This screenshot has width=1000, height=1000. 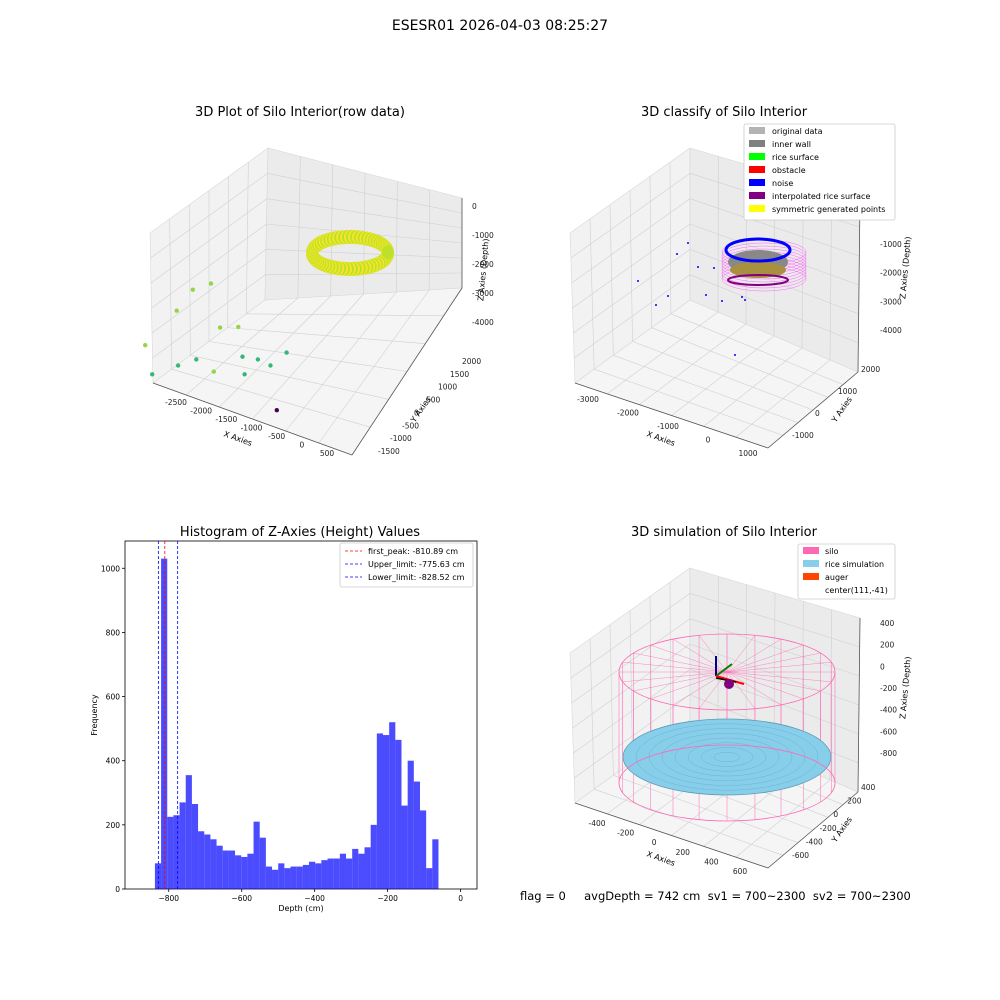 I want to click on p4-x-tick-label: 400, so click(x=711, y=861).